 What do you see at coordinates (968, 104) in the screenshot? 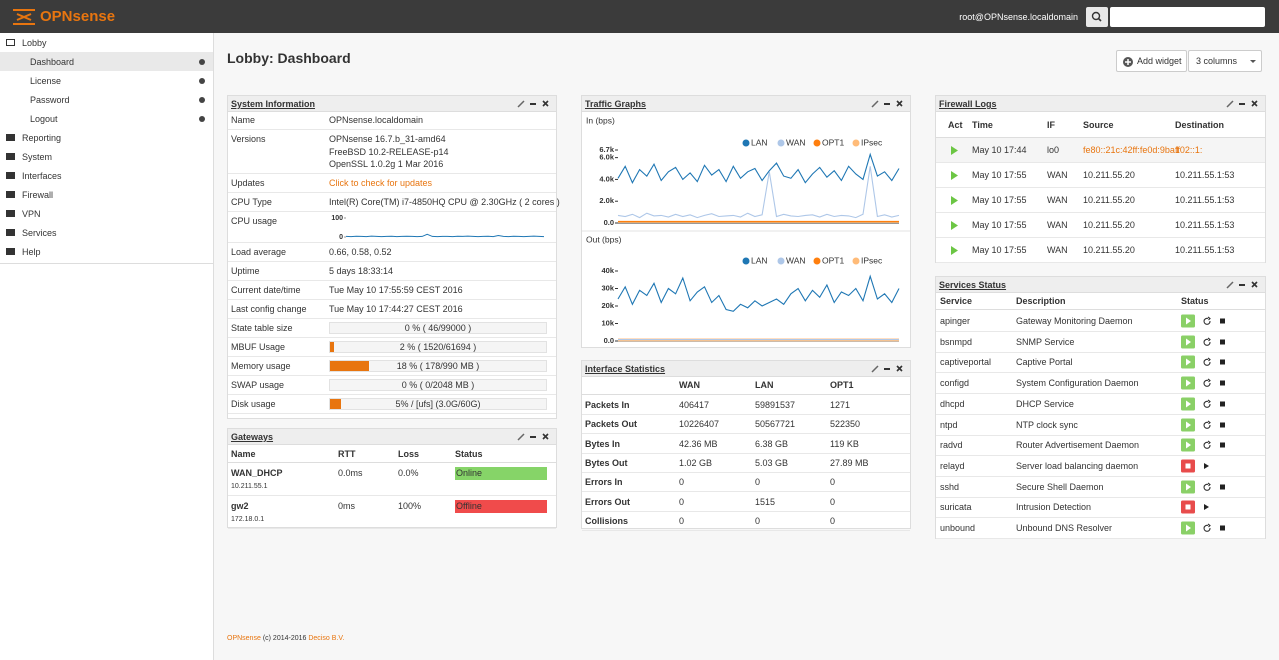
I see `widget-title: Firewall Logs` at bounding box center [968, 104].